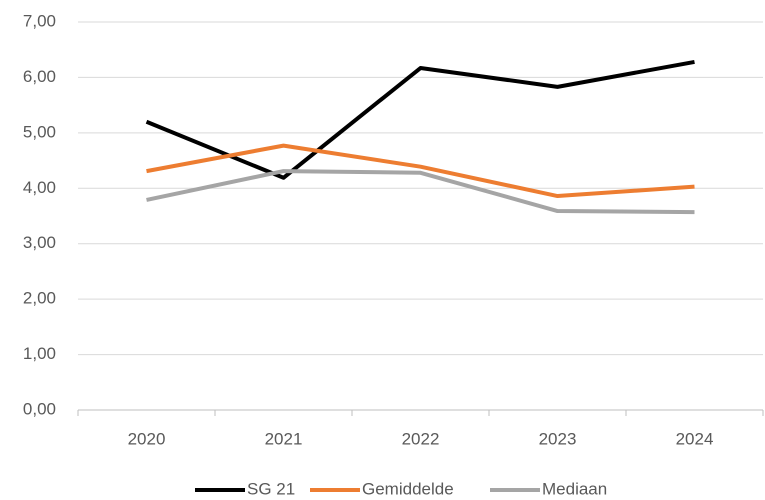 This screenshot has height=500, width=765. What do you see at coordinates (271, 488) in the screenshot?
I see `legend-label: SG 21` at bounding box center [271, 488].